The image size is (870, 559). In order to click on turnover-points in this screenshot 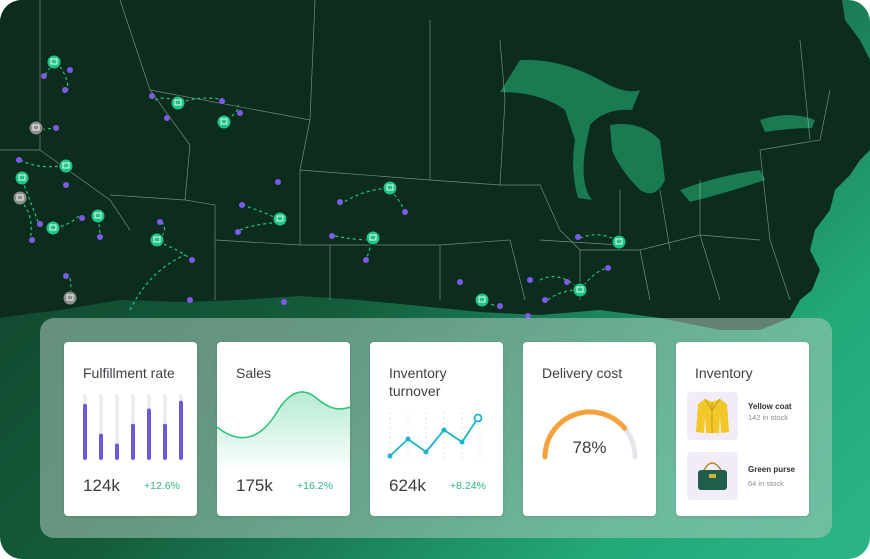, I will do `click(426, 443)`.